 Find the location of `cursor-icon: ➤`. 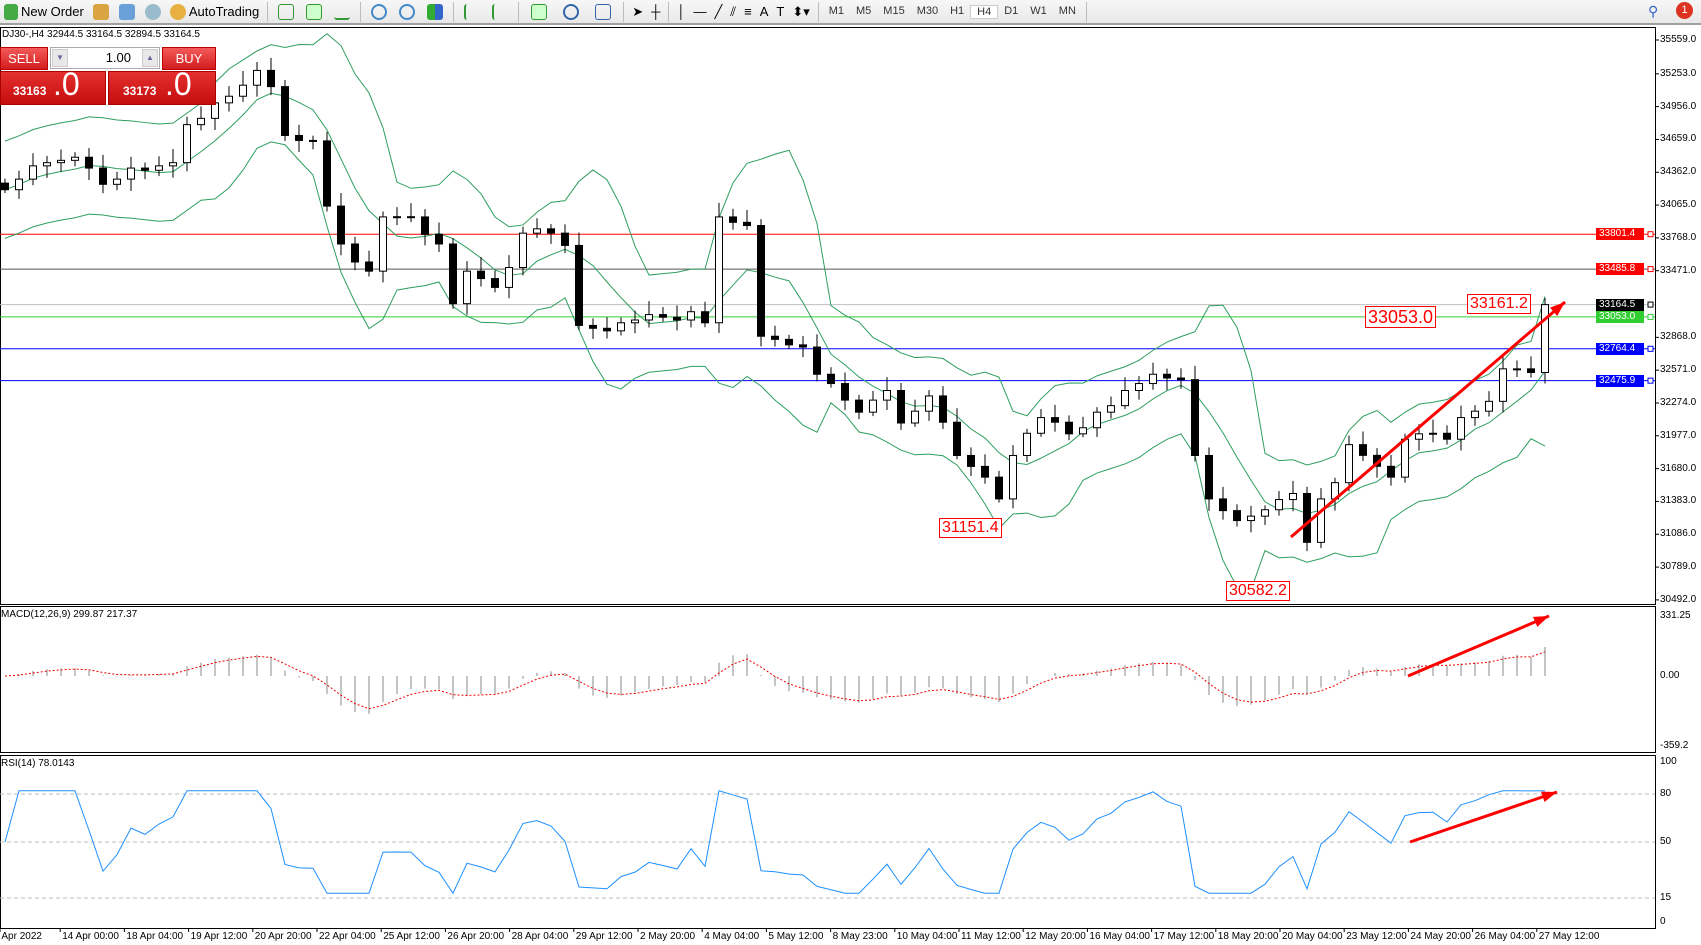

cursor-icon: ➤ is located at coordinates (638, 11).